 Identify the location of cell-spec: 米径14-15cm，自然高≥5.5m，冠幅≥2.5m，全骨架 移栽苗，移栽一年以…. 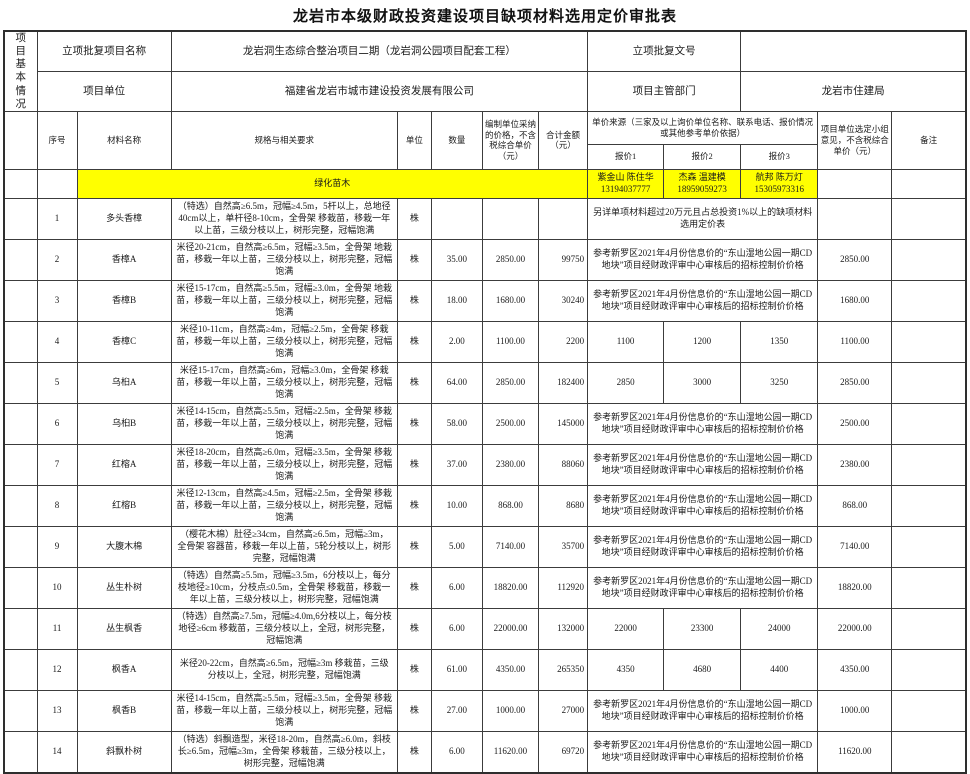
(284, 423).